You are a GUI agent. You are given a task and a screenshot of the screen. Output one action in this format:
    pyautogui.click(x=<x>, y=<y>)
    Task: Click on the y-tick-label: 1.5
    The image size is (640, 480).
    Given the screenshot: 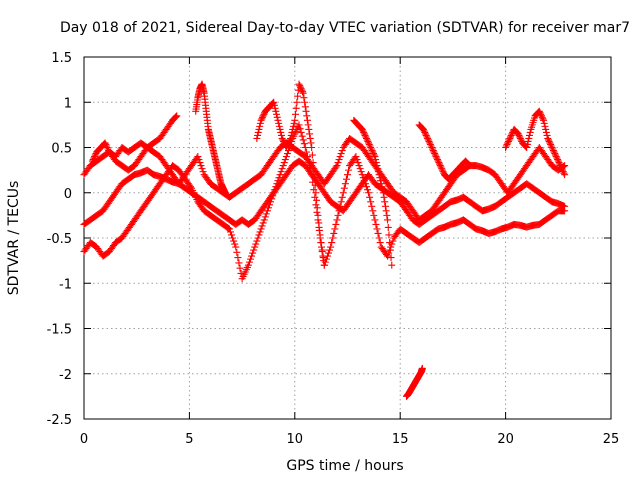 What is the action you would take?
    pyautogui.click(x=61, y=58)
    